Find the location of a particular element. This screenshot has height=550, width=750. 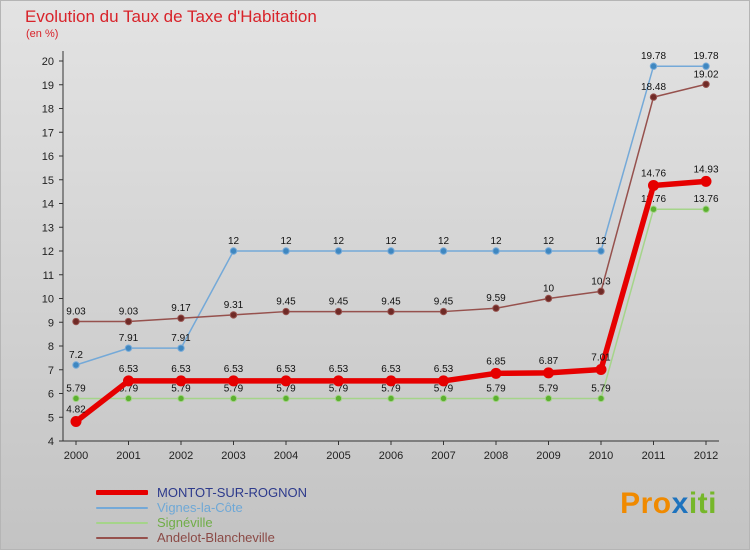

logo-part: Pro is located at coordinates (646, 503).